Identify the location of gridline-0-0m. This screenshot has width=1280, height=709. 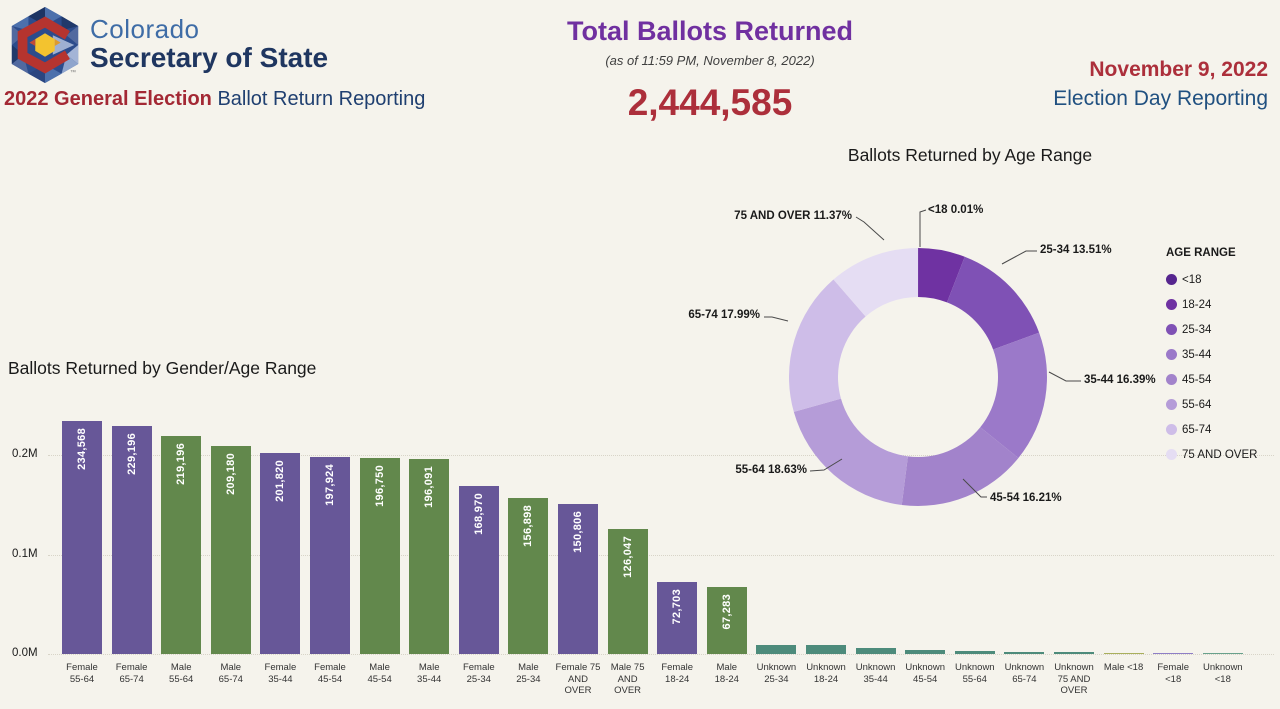
(661, 654).